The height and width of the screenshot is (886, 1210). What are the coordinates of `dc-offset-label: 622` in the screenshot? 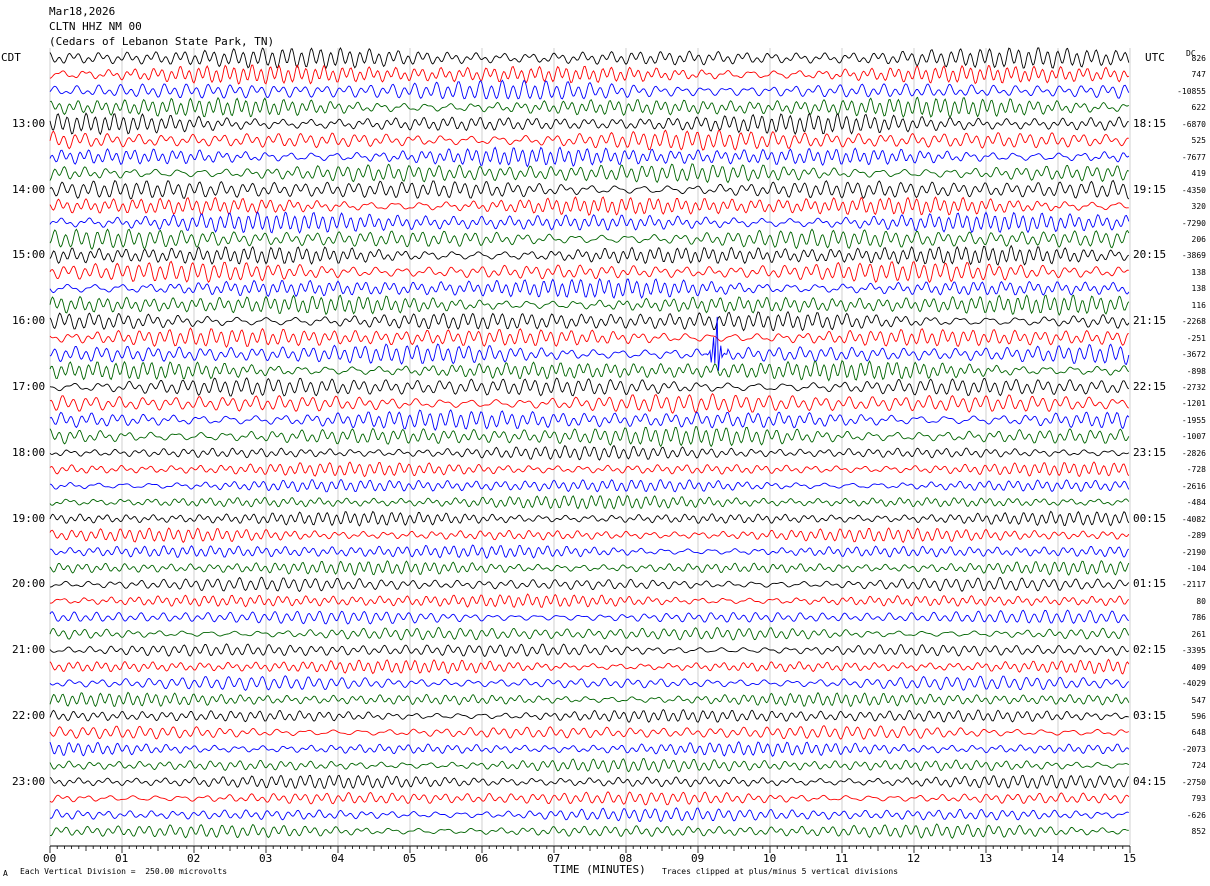 It's located at (1198, 108).